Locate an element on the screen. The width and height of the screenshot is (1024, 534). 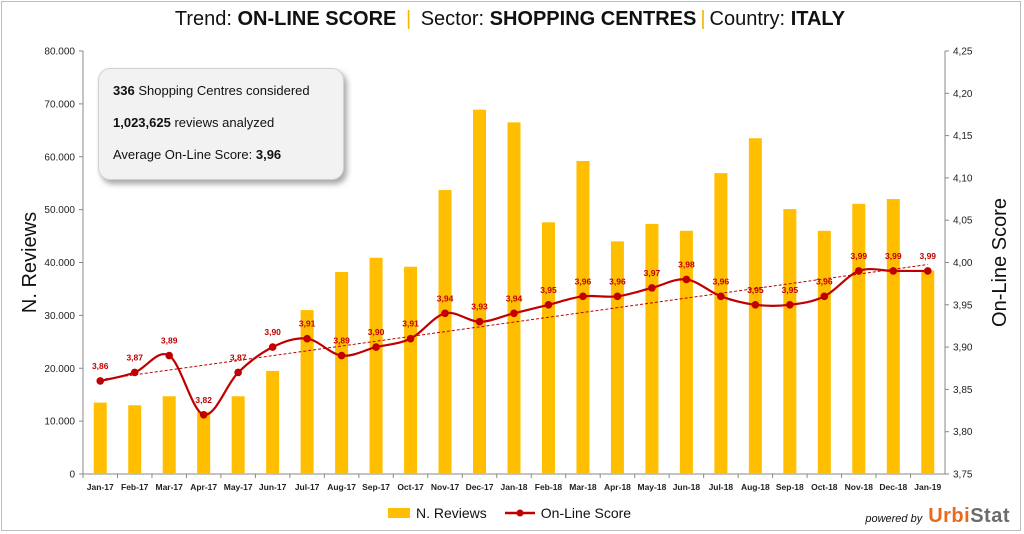
summary-reviews: 1,023,625 is located at coordinates (142, 122).